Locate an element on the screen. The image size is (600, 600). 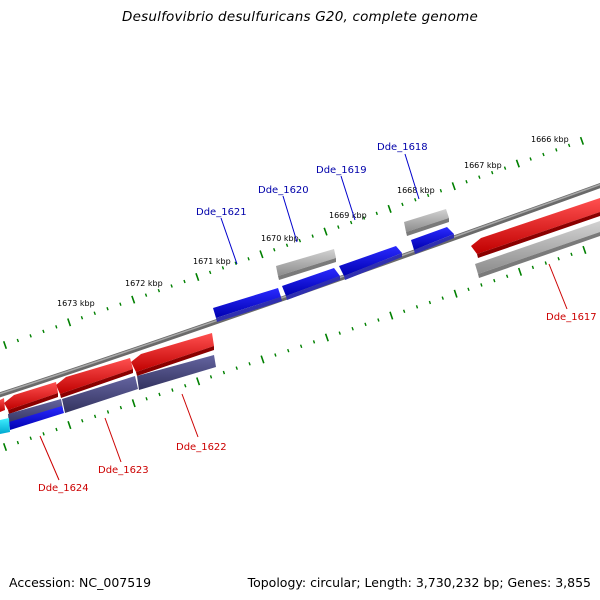
gene-label-dde-1622: Dde_1622 is located at coordinates (201, 447).